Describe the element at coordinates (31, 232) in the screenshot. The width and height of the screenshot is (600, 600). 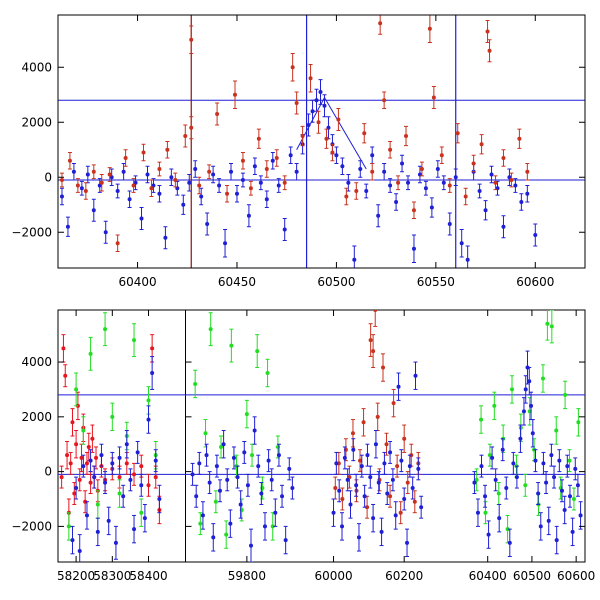
I see `y-tick-label: −2000` at that location.